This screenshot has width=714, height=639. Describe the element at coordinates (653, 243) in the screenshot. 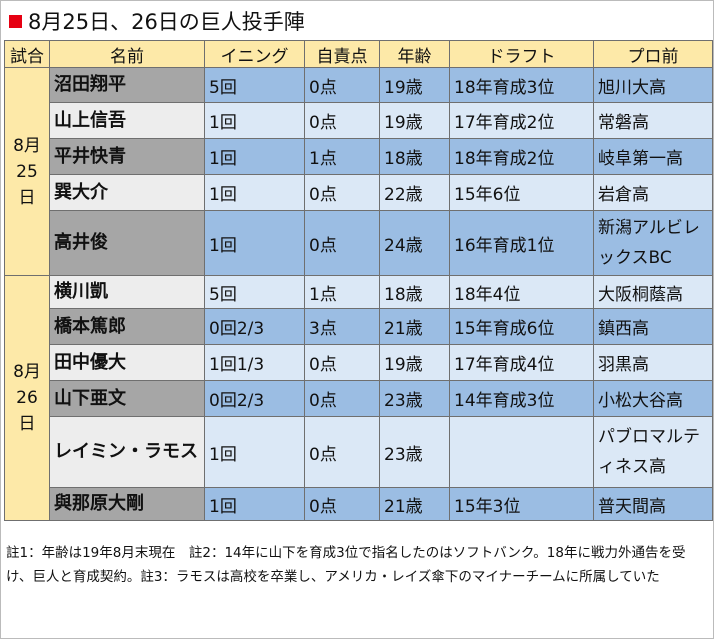

I see `previous-team-cell: 新潟アルビレックスBC` at that location.